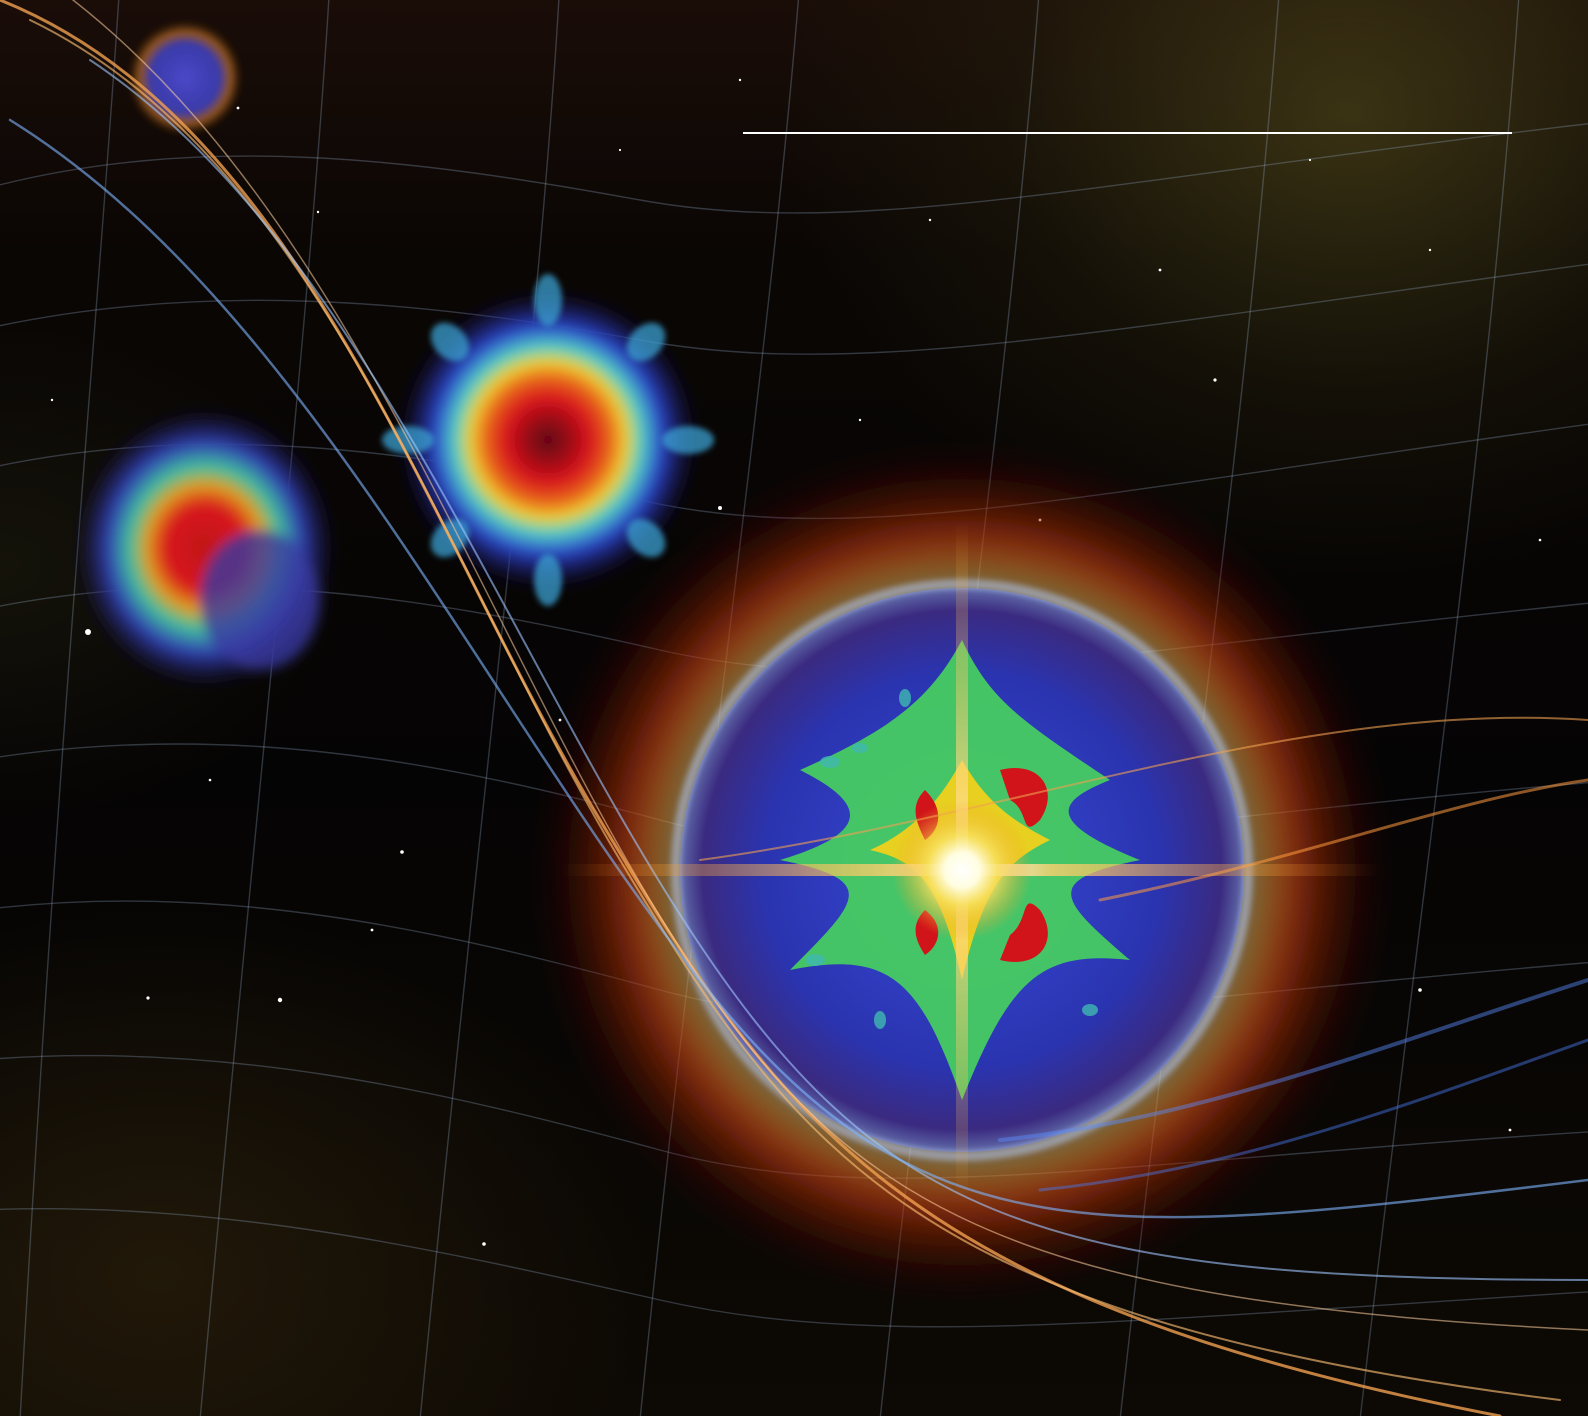 Image resolution: width=1588 pixels, height=1416 pixels. What do you see at coordinates (205, 548) in the screenshot?
I see `star-simulation-left` at bounding box center [205, 548].